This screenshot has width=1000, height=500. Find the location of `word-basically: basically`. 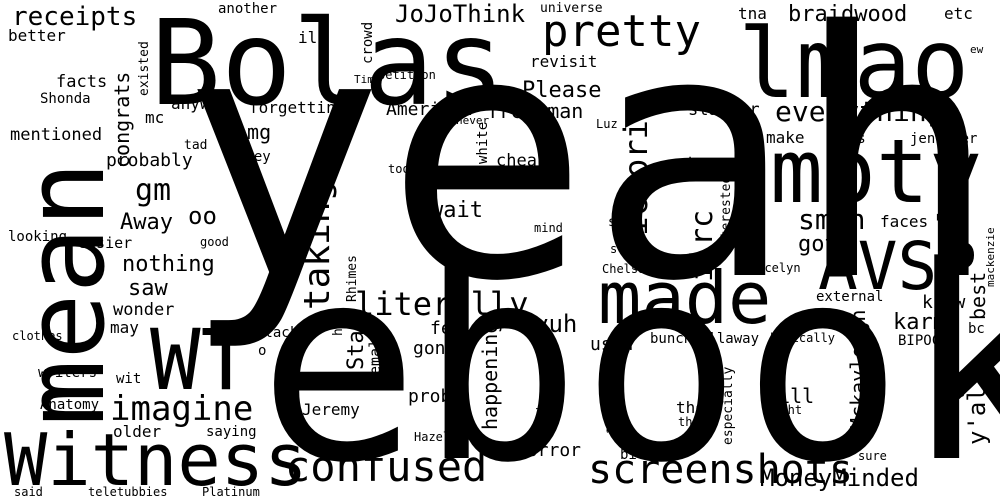

word-basically: basically is located at coordinates (803, 338).